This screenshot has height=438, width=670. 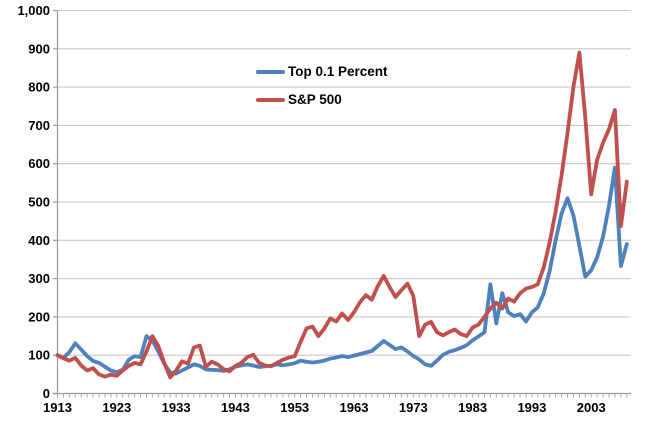 What do you see at coordinates (39, 355) in the screenshot?
I see `y-axis-label: 100` at bounding box center [39, 355].